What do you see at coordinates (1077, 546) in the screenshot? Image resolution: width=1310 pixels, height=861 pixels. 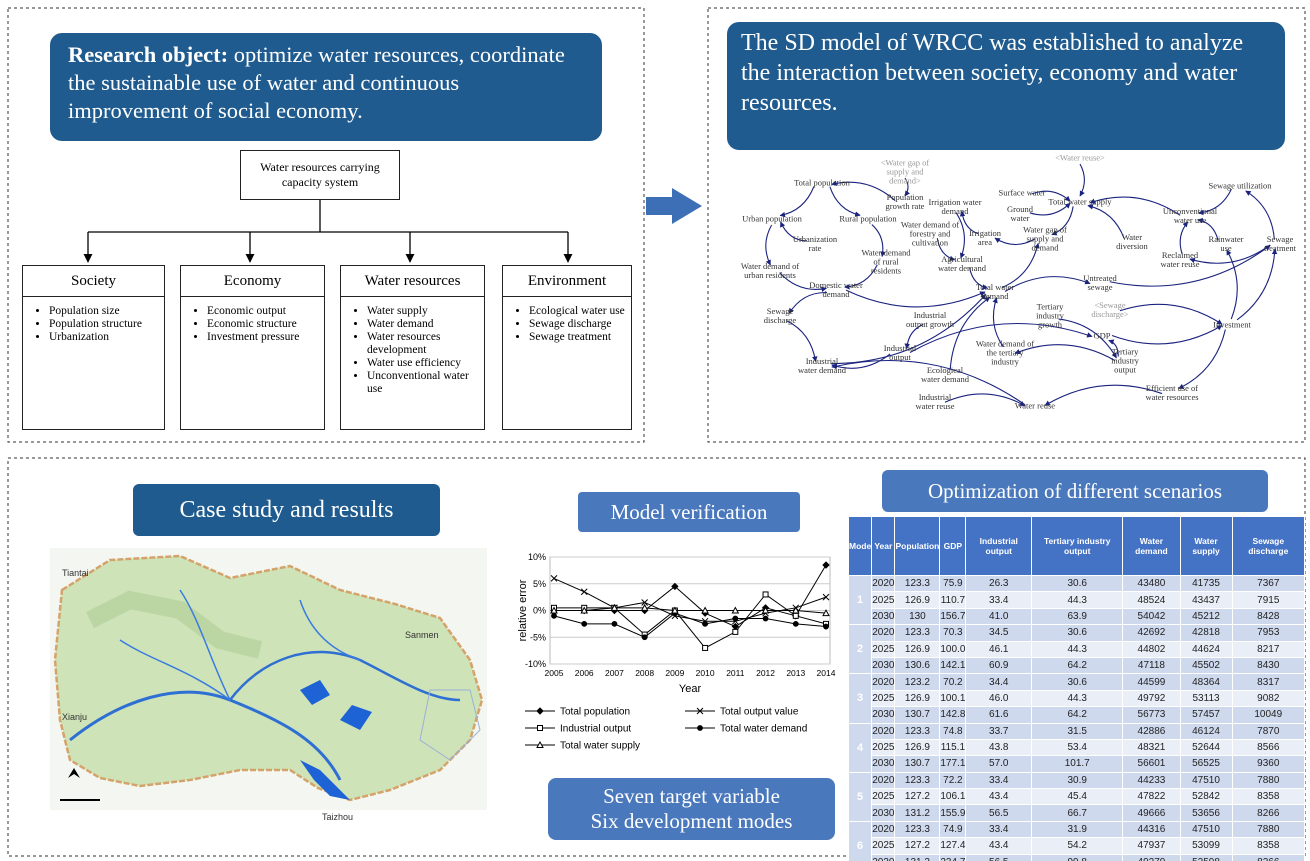 I see `column-header: Tertiary industry output` at bounding box center [1077, 546].